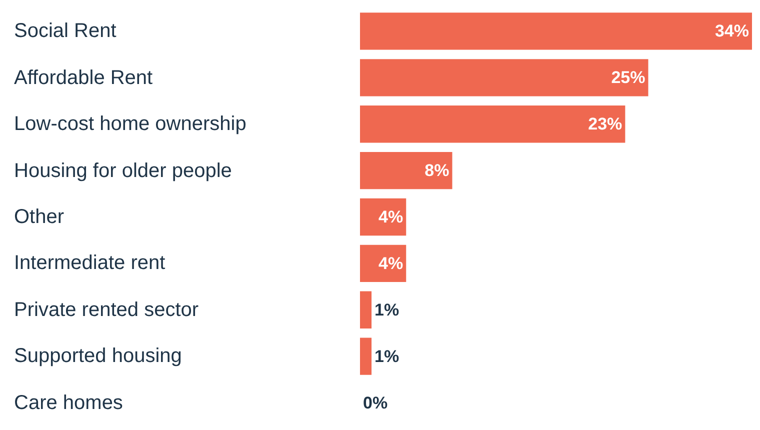 The height and width of the screenshot is (430, 760). What do you see at coordinates (90, 263) in the screenshot?
I see `y-tick-label: Intermediate rent` at bounding box center [90, 263].